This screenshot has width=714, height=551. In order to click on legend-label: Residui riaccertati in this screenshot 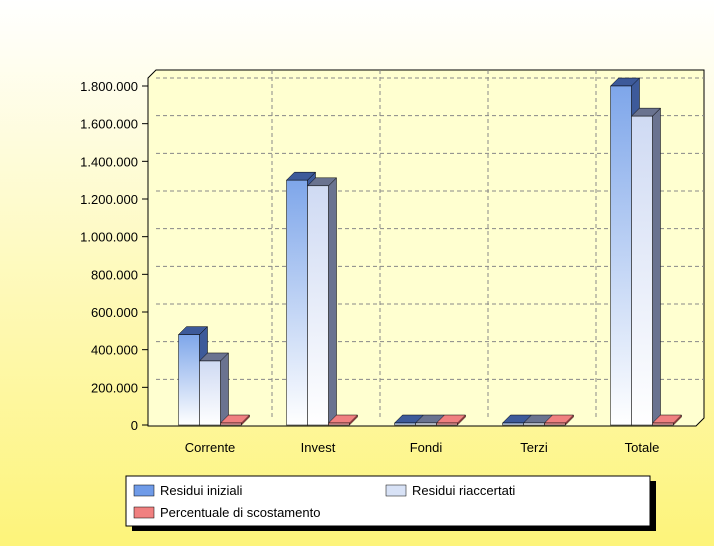, I will do `click(463, 490)`.